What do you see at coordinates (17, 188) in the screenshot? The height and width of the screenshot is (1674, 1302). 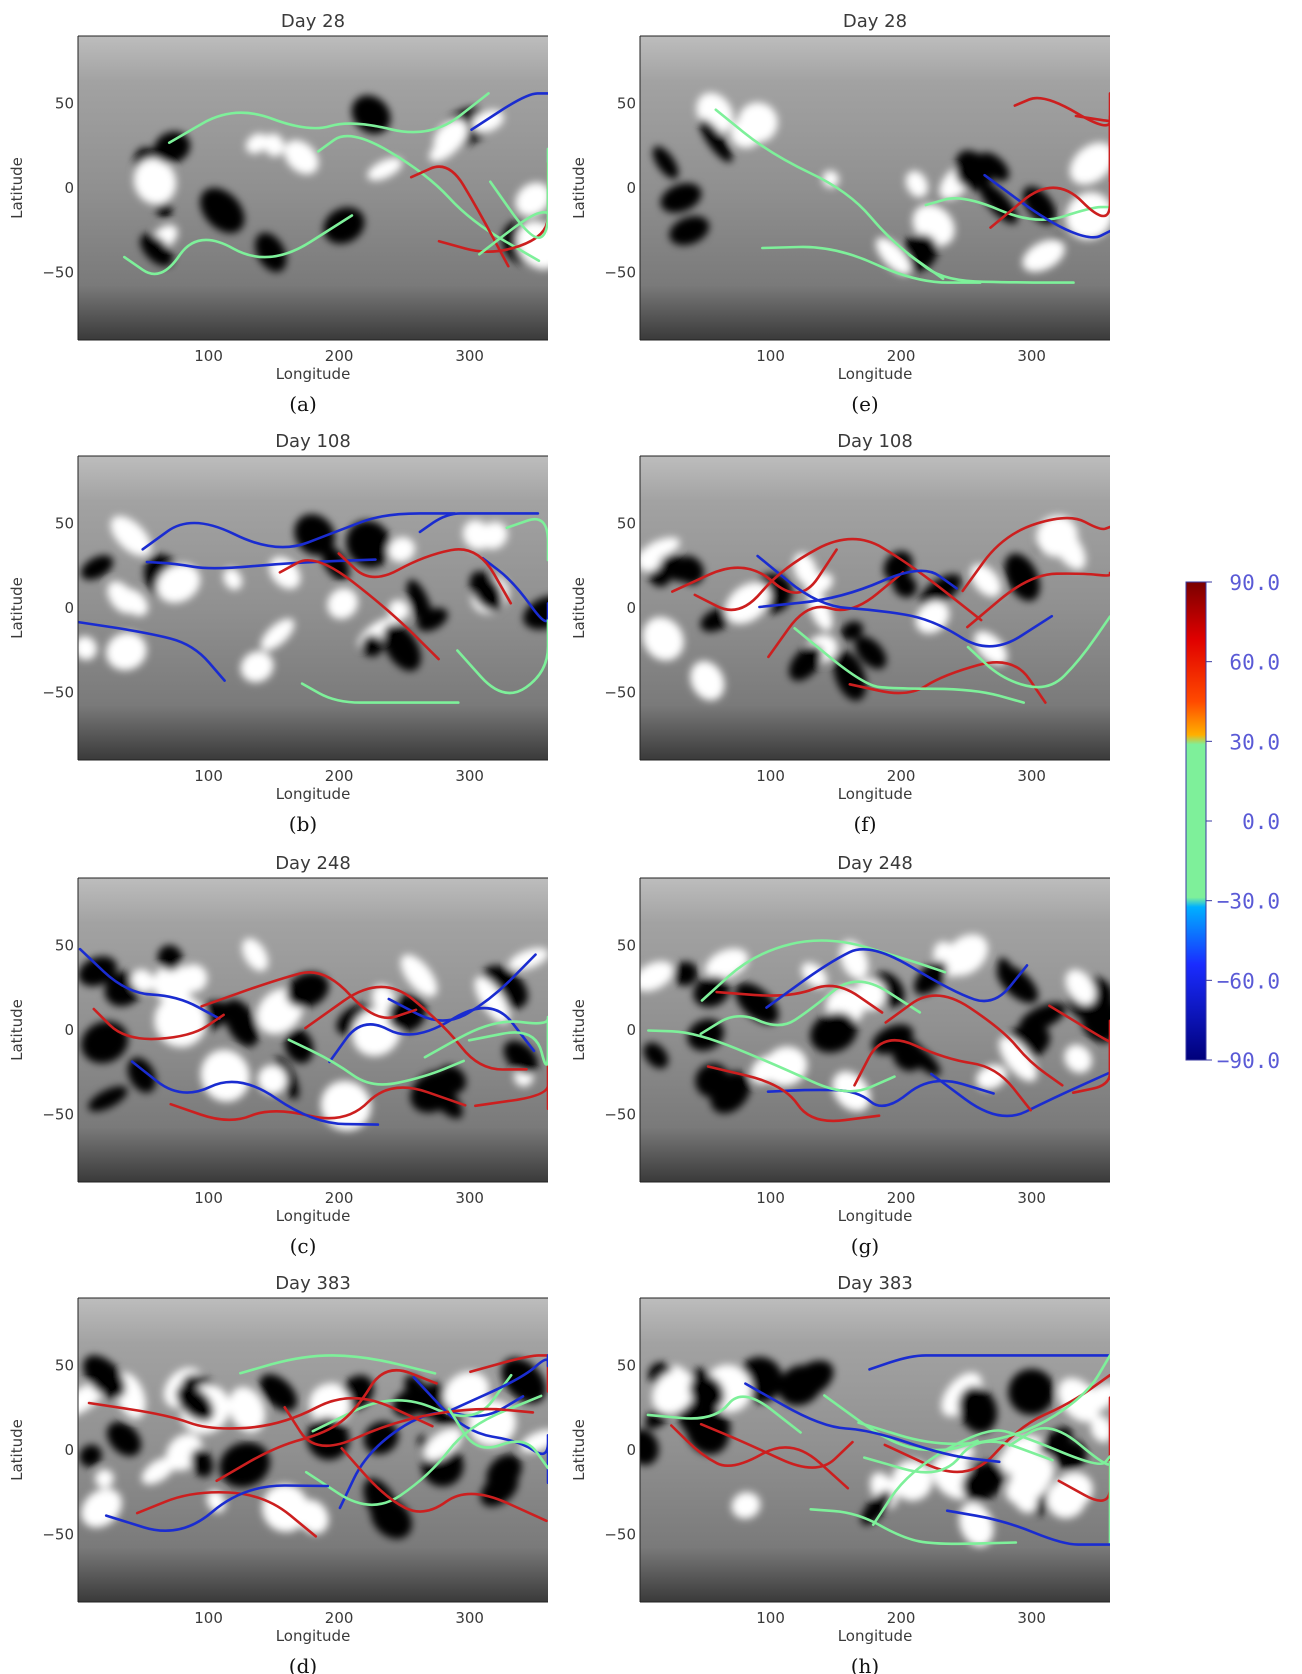 I see `y-axis-label: Latitude` at bounding box center [17, 188].